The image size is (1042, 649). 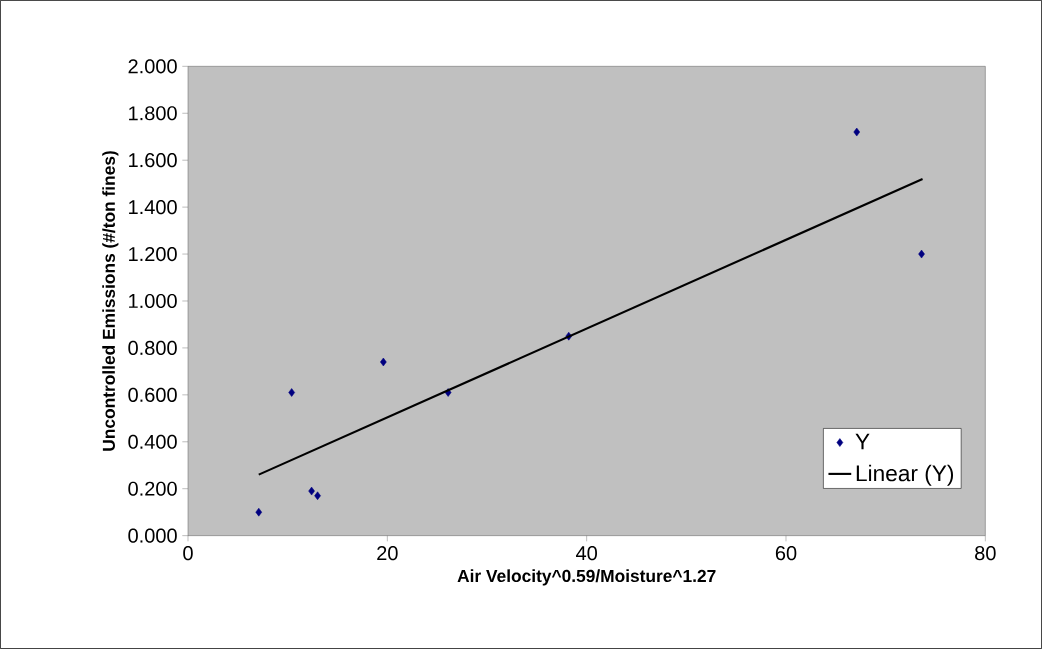 What do you see at coordinates (985, 553) in the screenshot?
I see `x-tick-label: 80` at bounding box center [985, 553].